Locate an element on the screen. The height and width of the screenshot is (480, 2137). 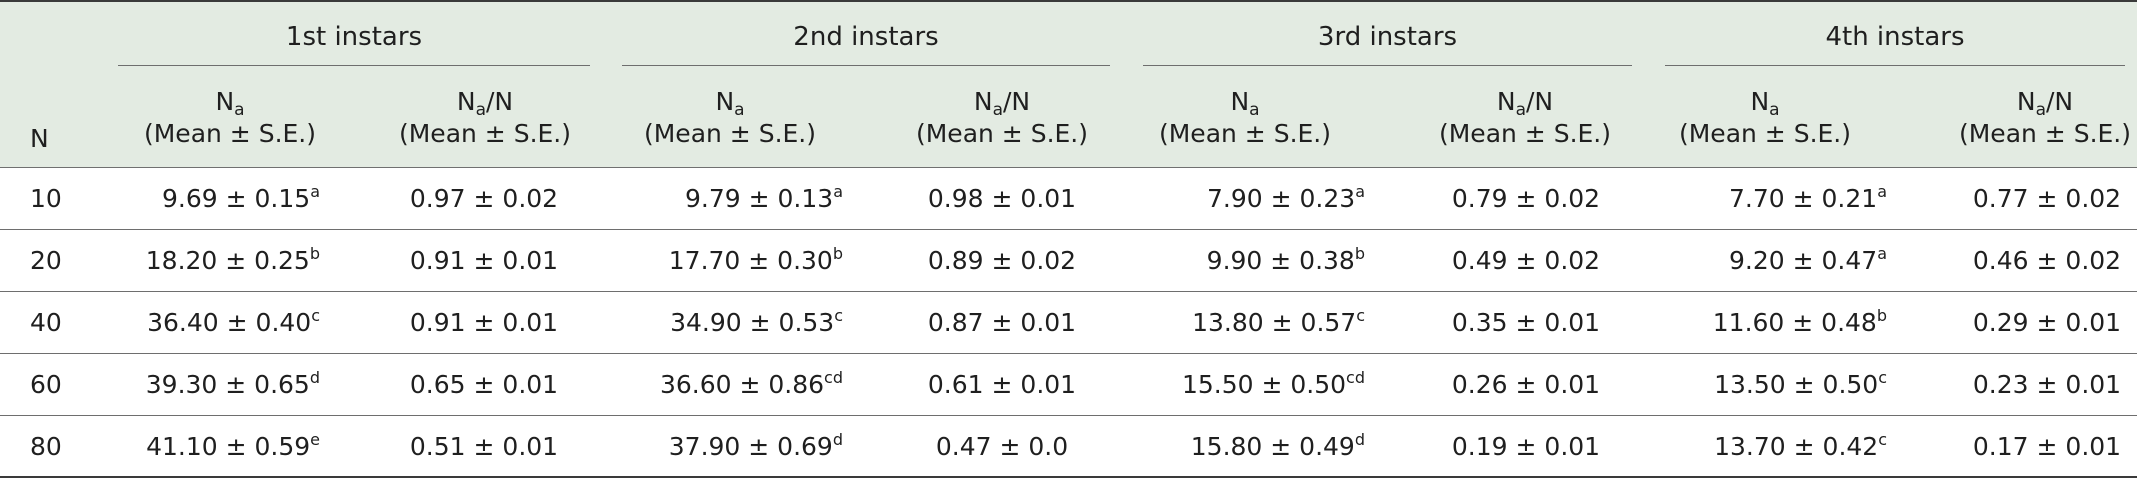
cell-ratio: 0.97 ± 0.02 is located at coordinates (484, 199).